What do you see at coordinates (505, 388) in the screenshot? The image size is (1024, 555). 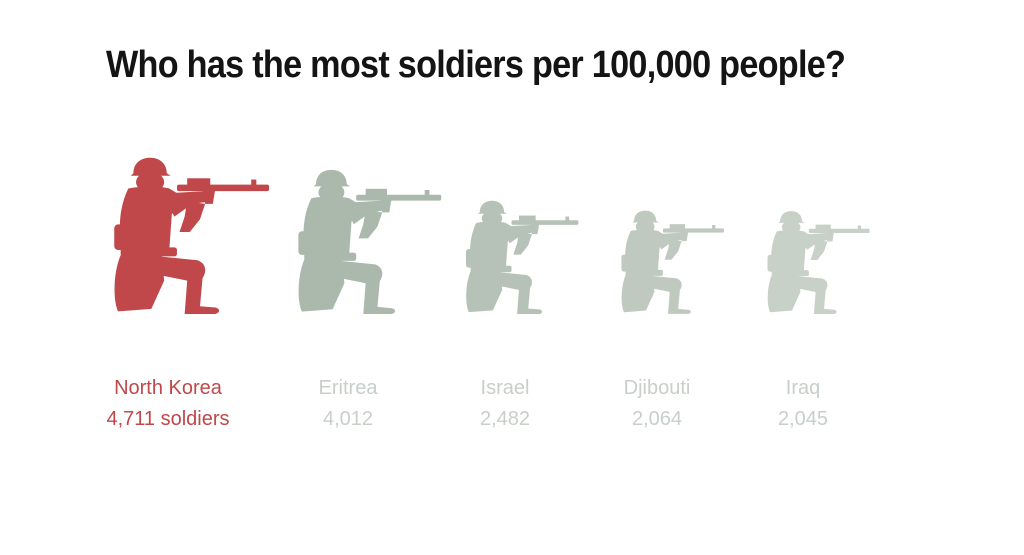 I see `category-label: Israel` at bounding box center [505, 388].